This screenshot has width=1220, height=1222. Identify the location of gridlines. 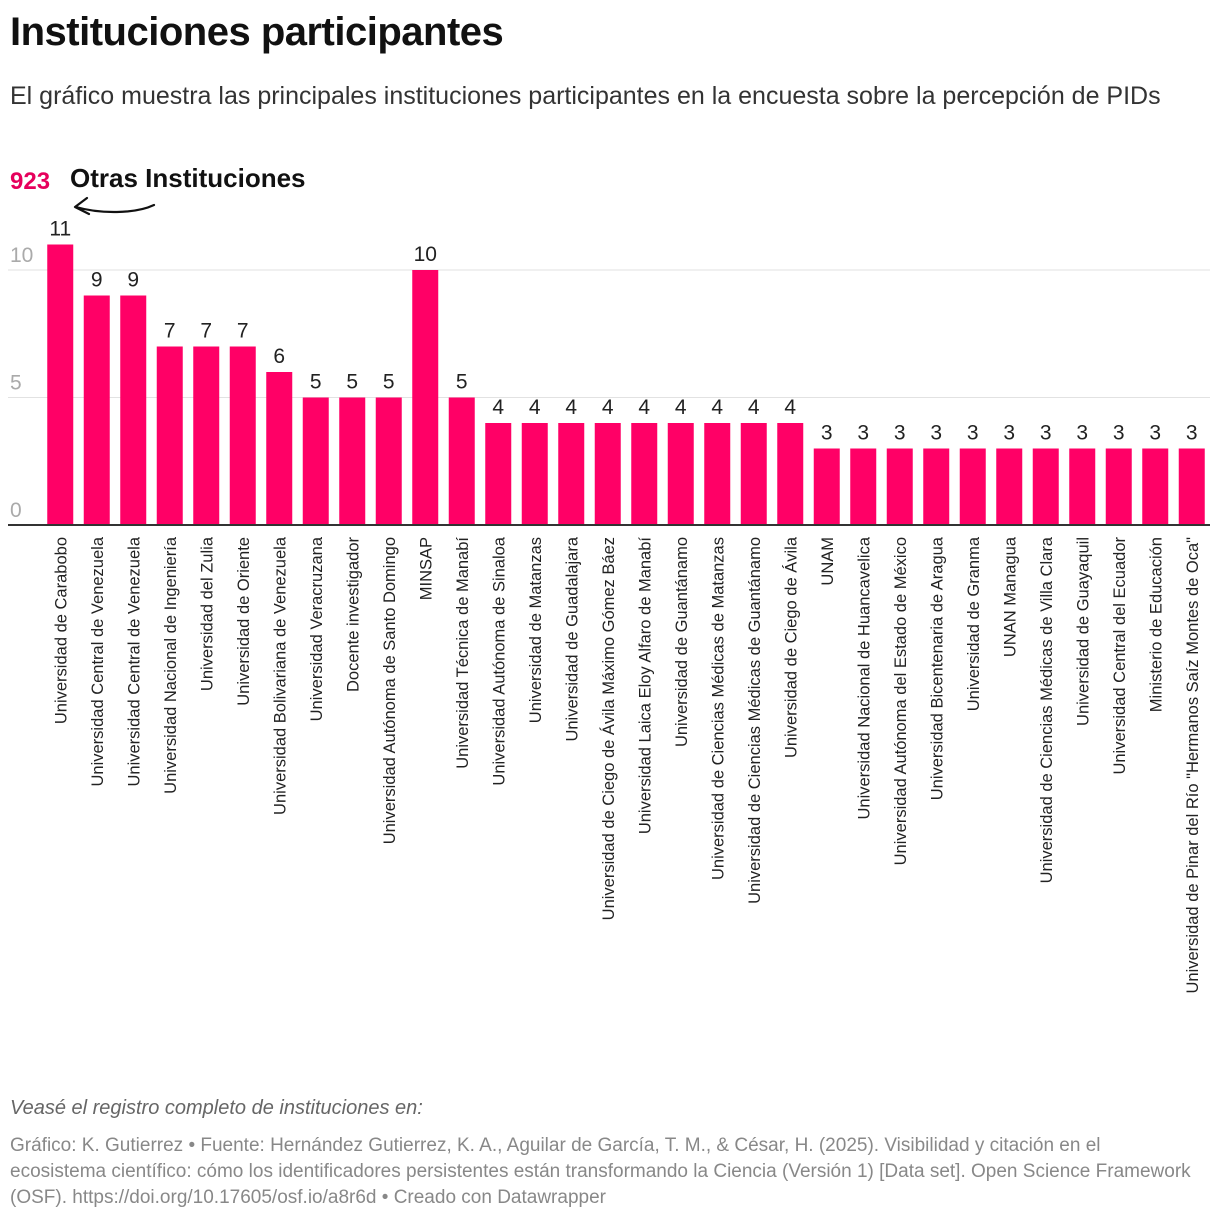
(609, 333).